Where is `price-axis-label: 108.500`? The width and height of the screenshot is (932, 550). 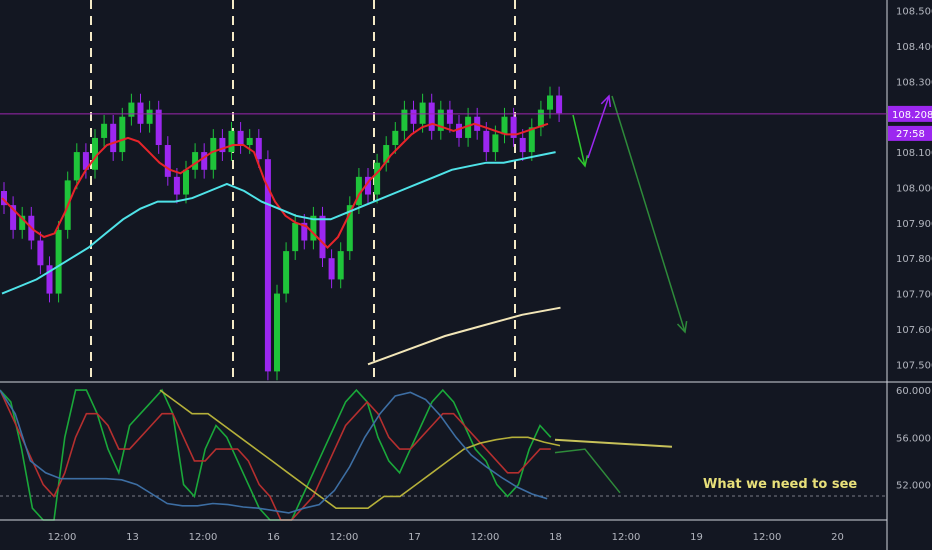
price-axis-label: 108.500 is located at coordinates (914, 12).